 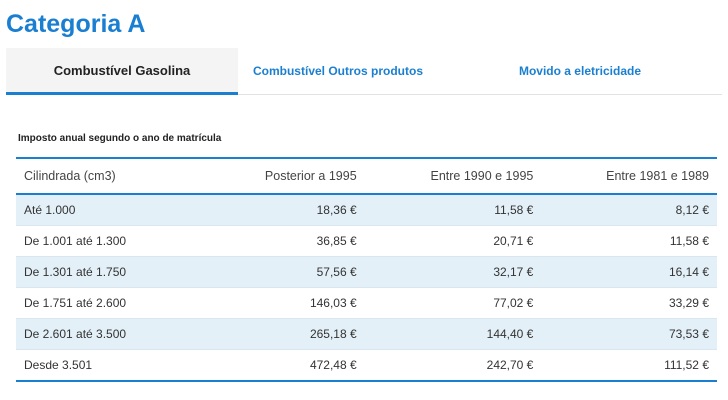 I want to click on cell-posterior-1995: 18,36 €, so click(x=278, y=209).